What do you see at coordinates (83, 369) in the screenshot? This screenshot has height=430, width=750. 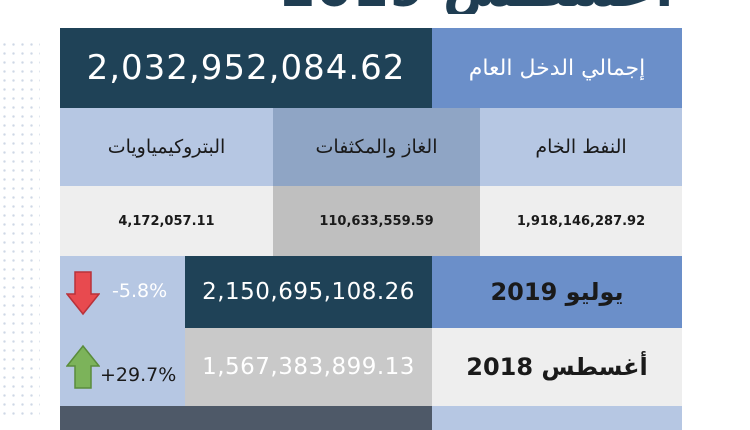 I see `up-arrow-icon` at bounding box center [83, 369].